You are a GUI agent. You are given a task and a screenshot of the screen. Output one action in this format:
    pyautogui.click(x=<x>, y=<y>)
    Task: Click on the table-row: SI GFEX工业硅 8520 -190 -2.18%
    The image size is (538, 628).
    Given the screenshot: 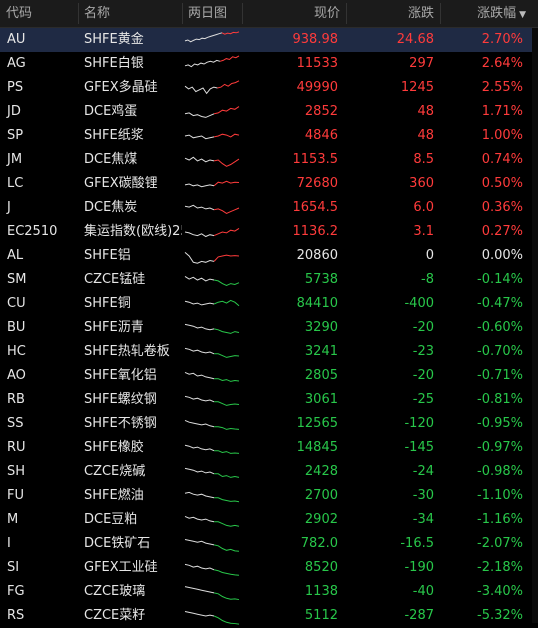 What is the action you would take?
    pyautogui.click(x=269, y=568)
    